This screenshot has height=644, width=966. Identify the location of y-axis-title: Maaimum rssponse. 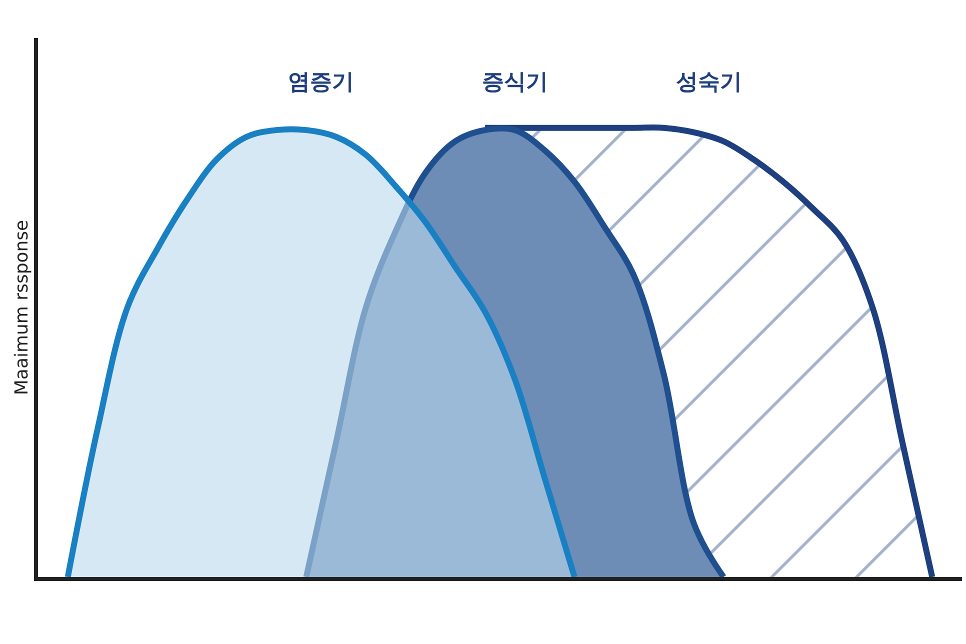
(22, 308).